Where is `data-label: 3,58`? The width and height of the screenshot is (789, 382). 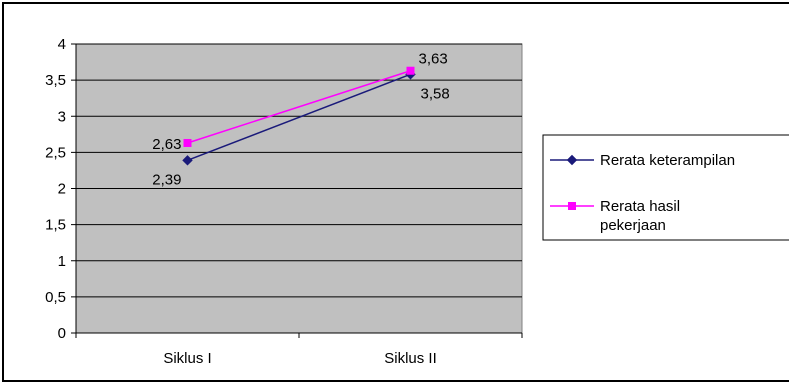 data-label: 3,58 is located at coordinates (435, 93).